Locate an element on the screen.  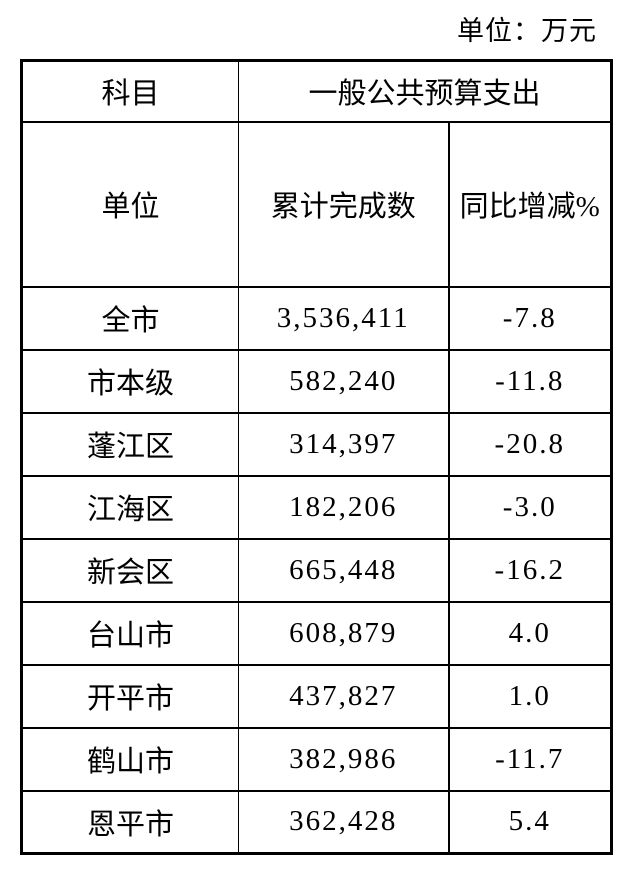
cumulative-value: 362,428 is located at coordinates (343, 822).